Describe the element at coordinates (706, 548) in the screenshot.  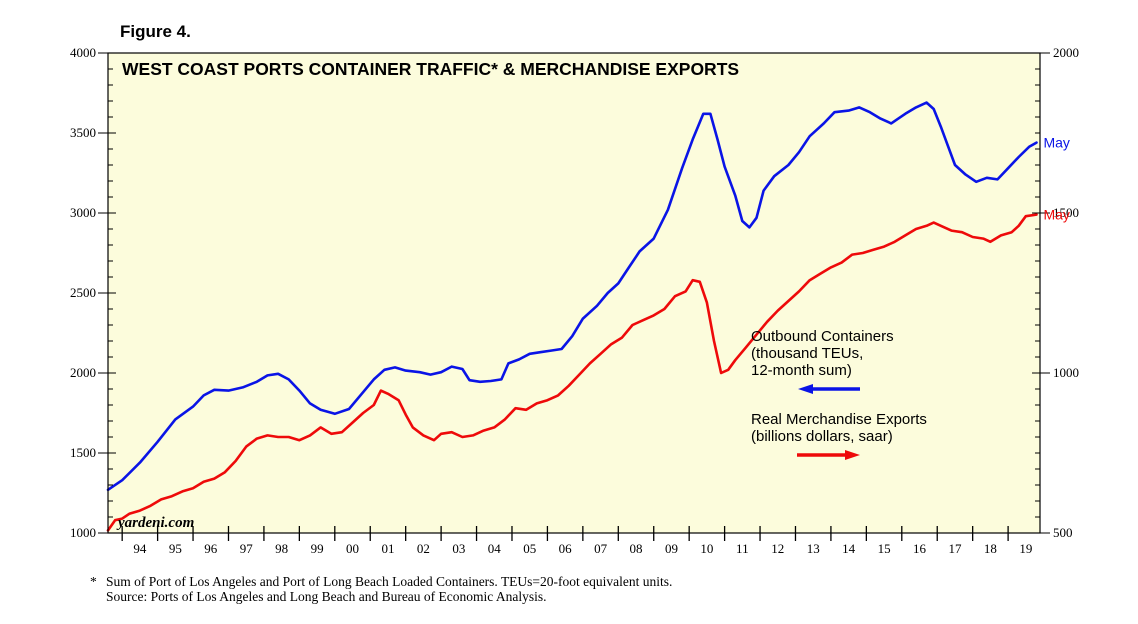
I see `x-tick-label: 10` at that location.